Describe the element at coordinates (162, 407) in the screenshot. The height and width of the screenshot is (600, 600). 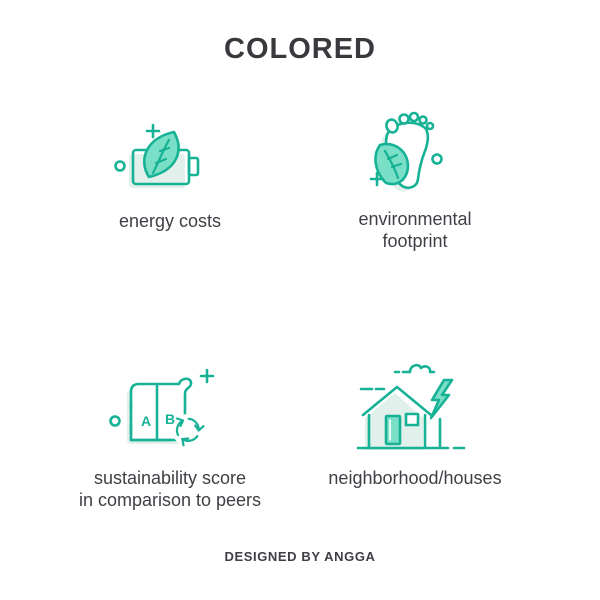
I see `ab-comparison-recycle-icon-svg: A B` at that location.